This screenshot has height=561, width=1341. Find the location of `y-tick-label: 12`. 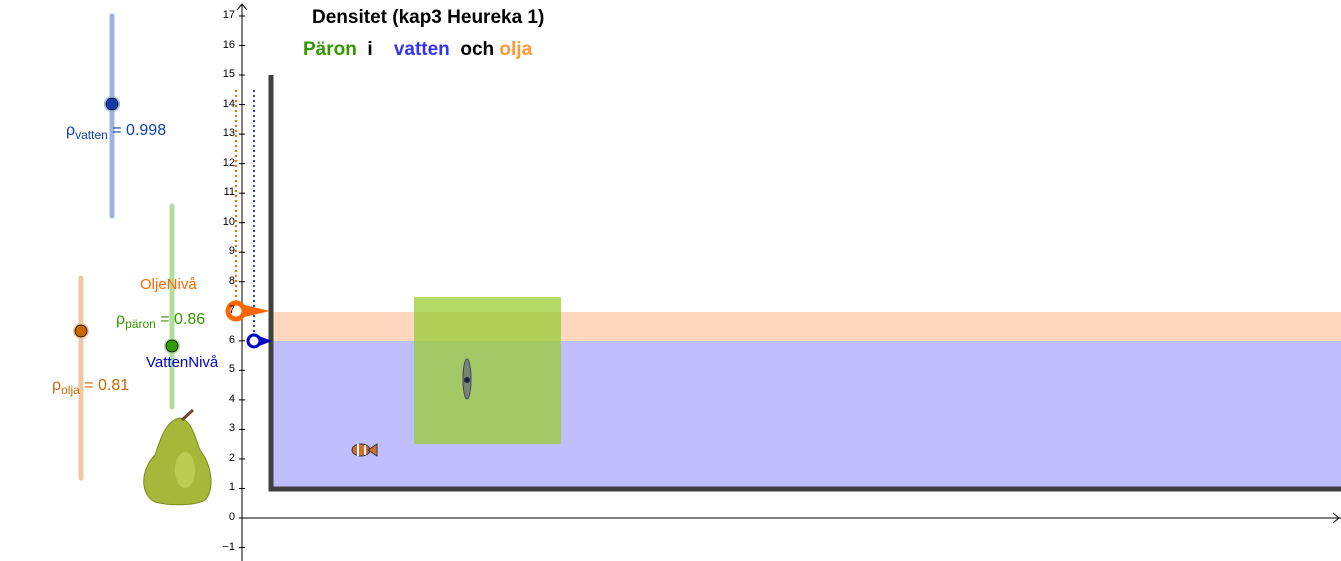

y-tick-label: 12 is located at coordinates (228, 162).